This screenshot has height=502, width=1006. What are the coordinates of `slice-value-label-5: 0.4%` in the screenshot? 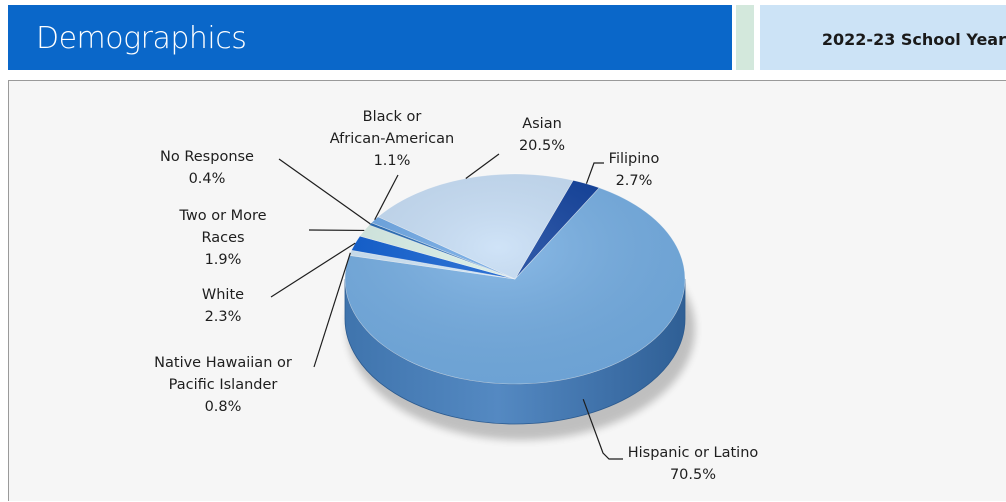 It's located at (207, 179).